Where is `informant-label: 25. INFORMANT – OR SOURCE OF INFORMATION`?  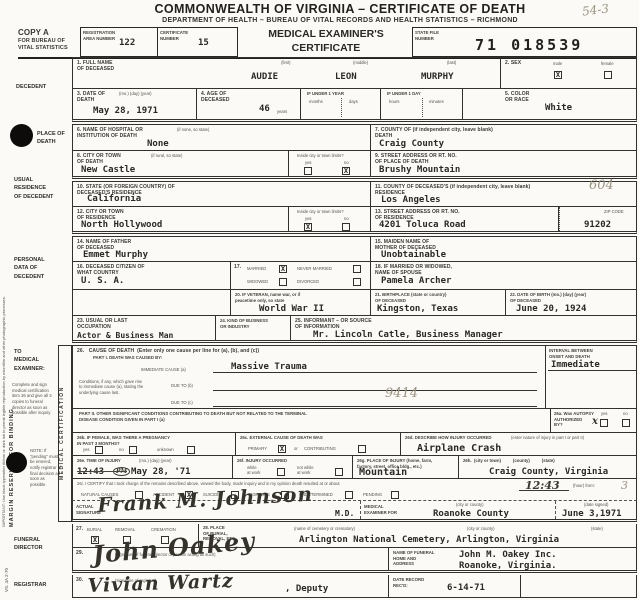
informant-label: 25. INFORMANT – OR SOURCE OF INFORMATION is located at coordinates (333, 324).